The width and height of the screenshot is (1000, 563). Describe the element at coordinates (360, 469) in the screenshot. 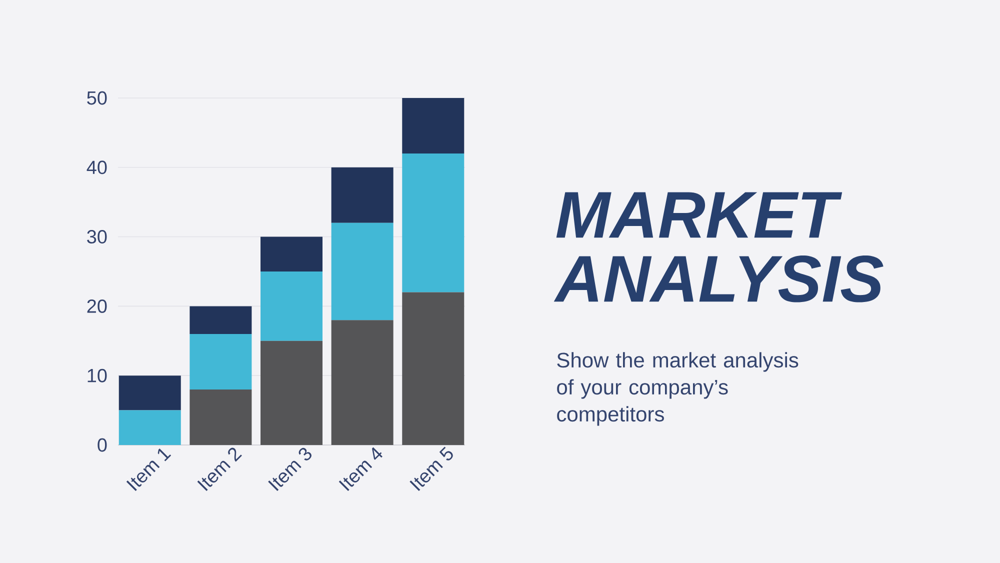

I see `x-tick-label: Item 4` at that location.